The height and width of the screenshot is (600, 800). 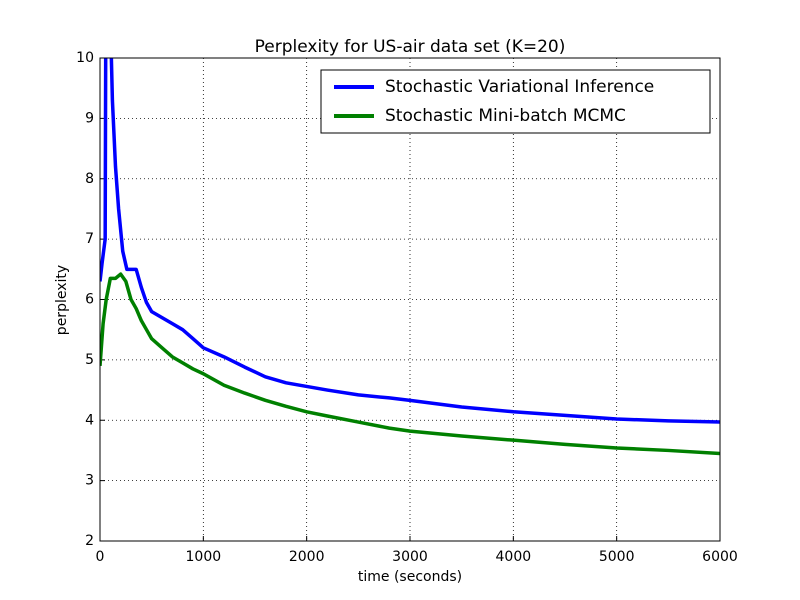 What do you see at coordinates (89, 541) in the screenshot?
I see `y-tick-label: 2` at bounding box center [89, 541].